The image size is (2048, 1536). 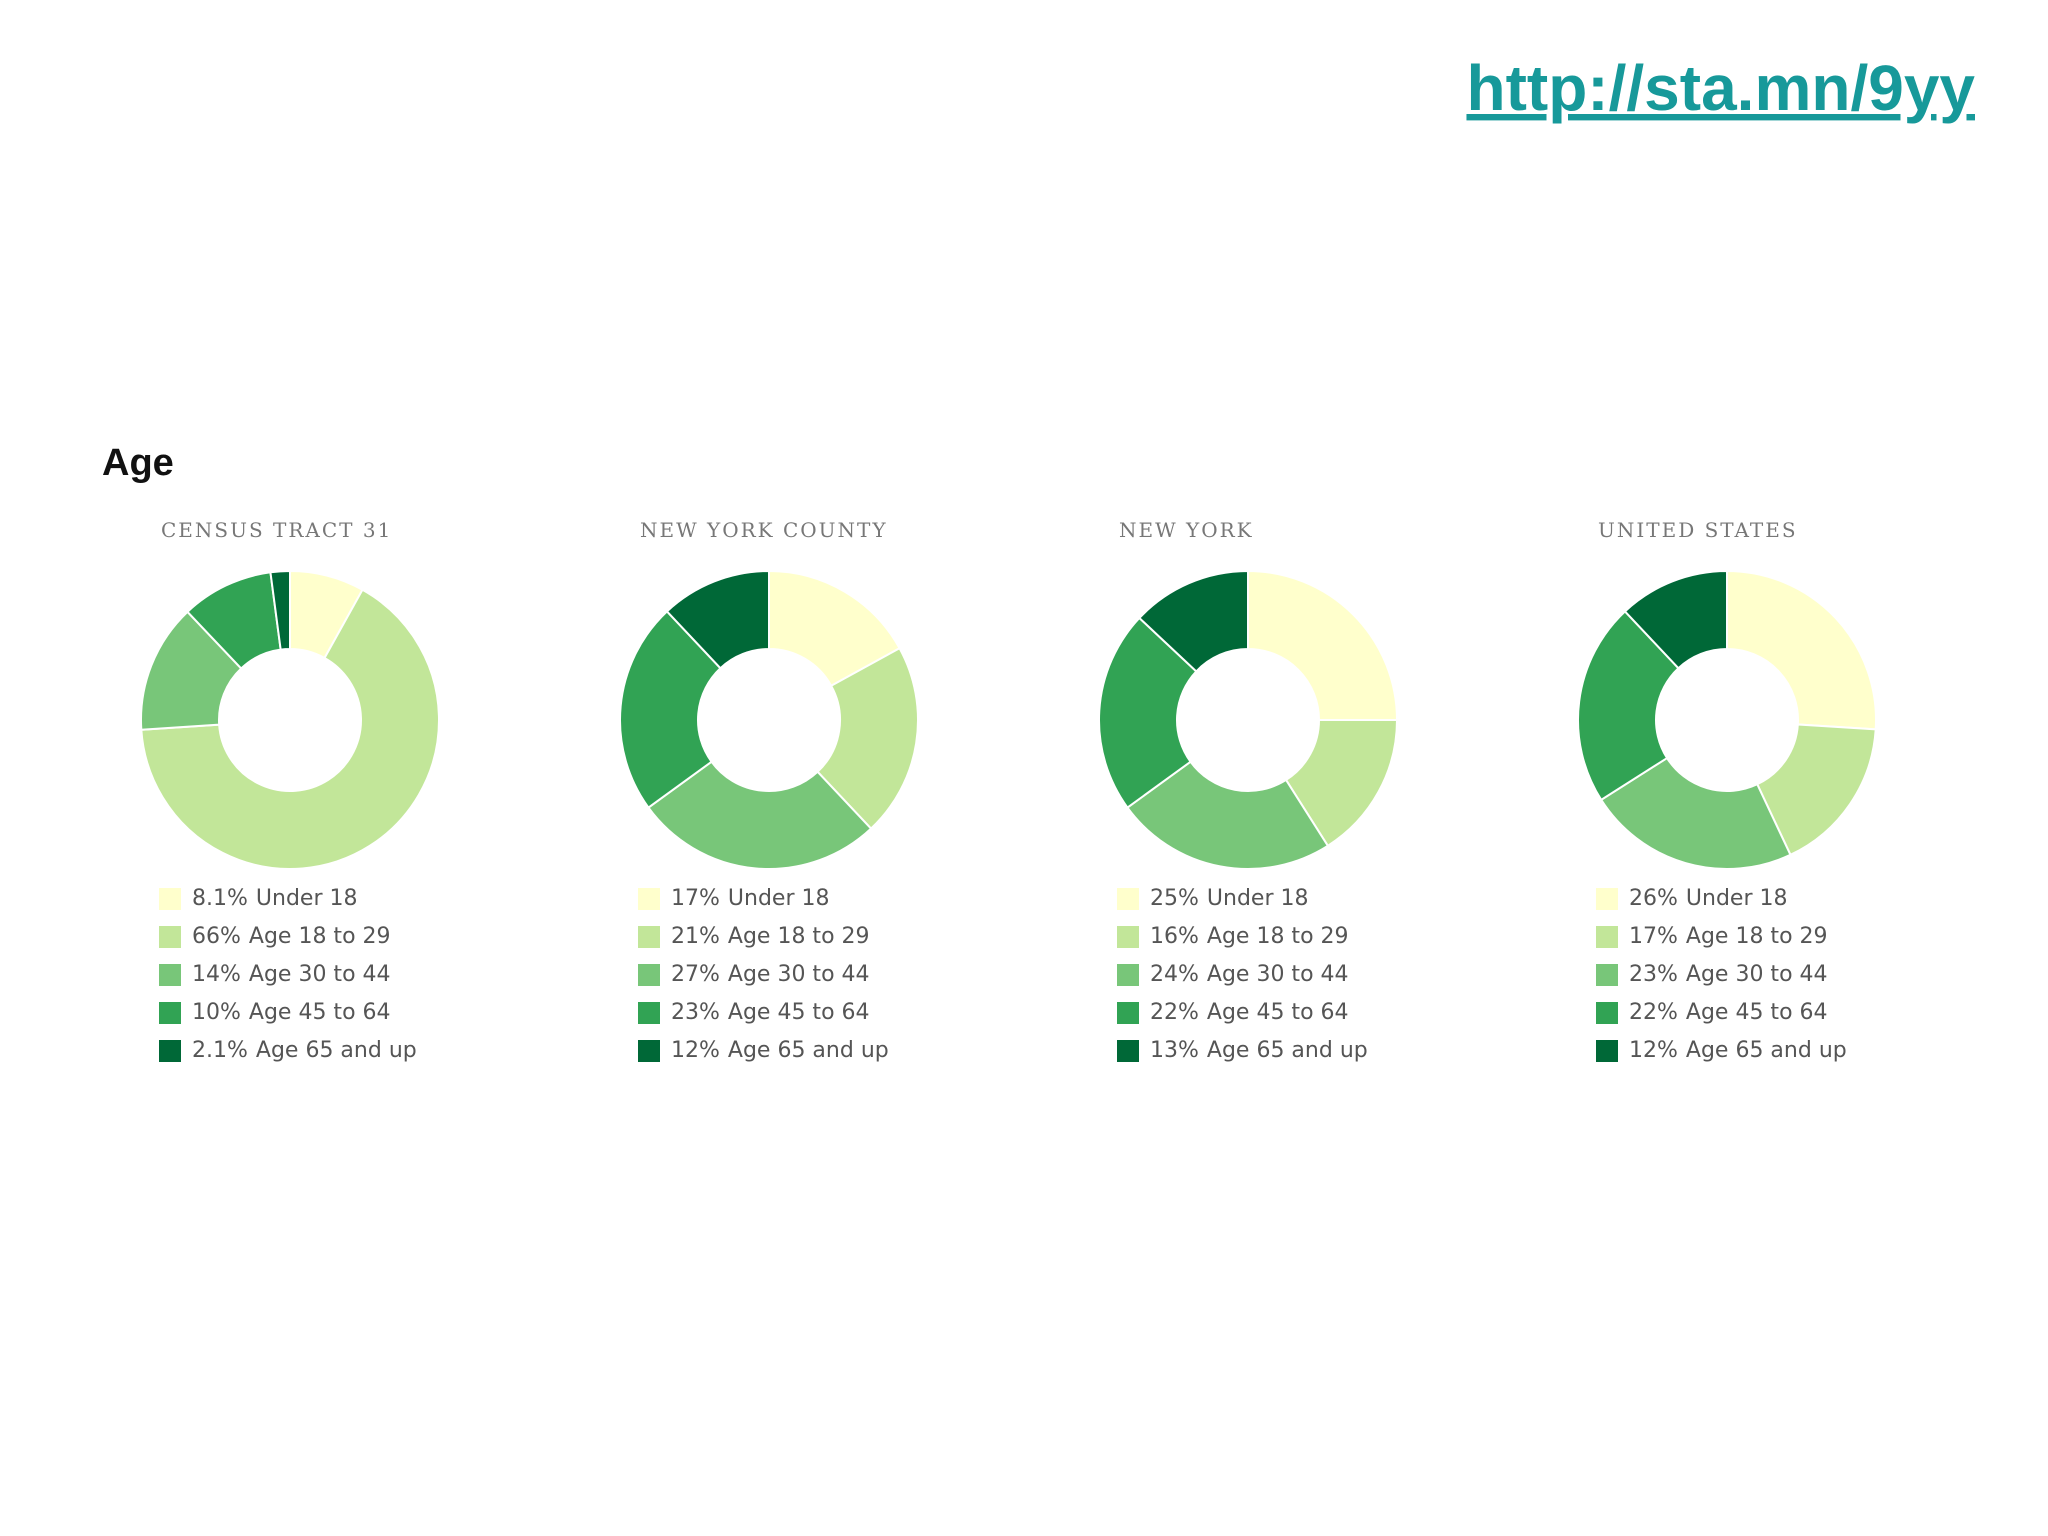 I want to click on legend-entry: 25% Under 18, so click(x=1229, y=898).